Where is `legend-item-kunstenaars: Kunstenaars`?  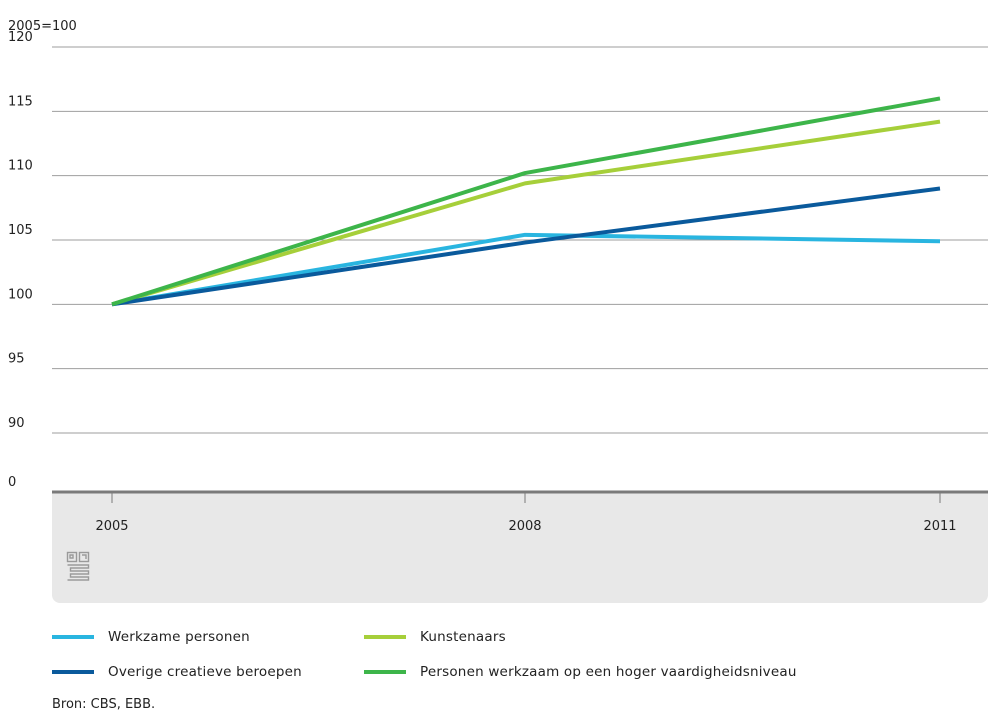
legend-item-kunstenaars: Kunstenaars is located at coordinates (435, 637).